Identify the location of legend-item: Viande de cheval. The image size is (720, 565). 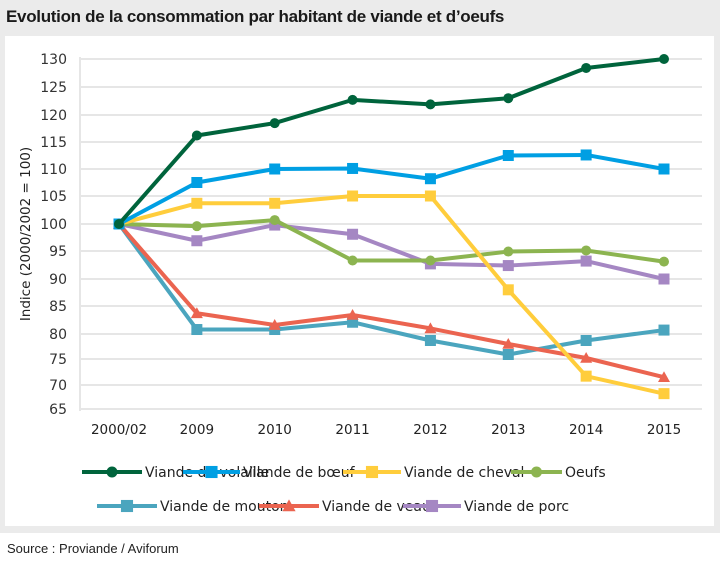
(433, 473).